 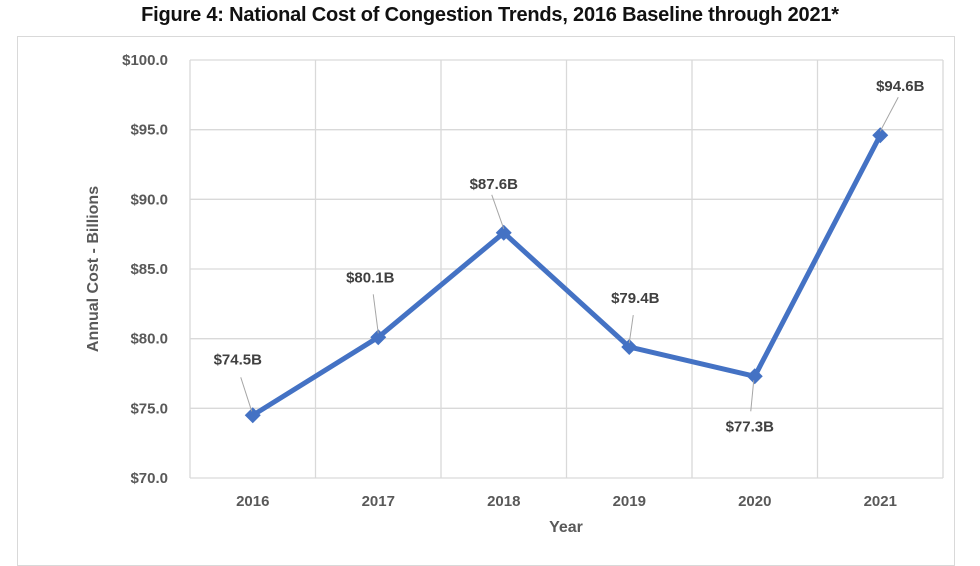 What do you see at coordinates (149, 130) in the screenshot?
I see `y-tick-label: $95.0` at bounding box center [149, 130].